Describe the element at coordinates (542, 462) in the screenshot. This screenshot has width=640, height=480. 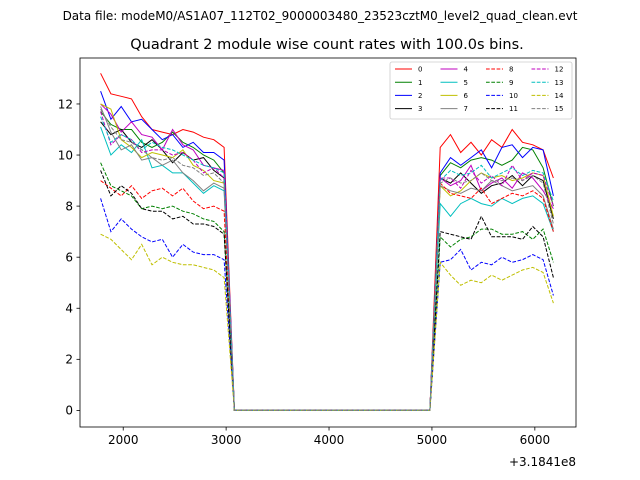
I see `x-offset-label: +3.1841e8` at that location.